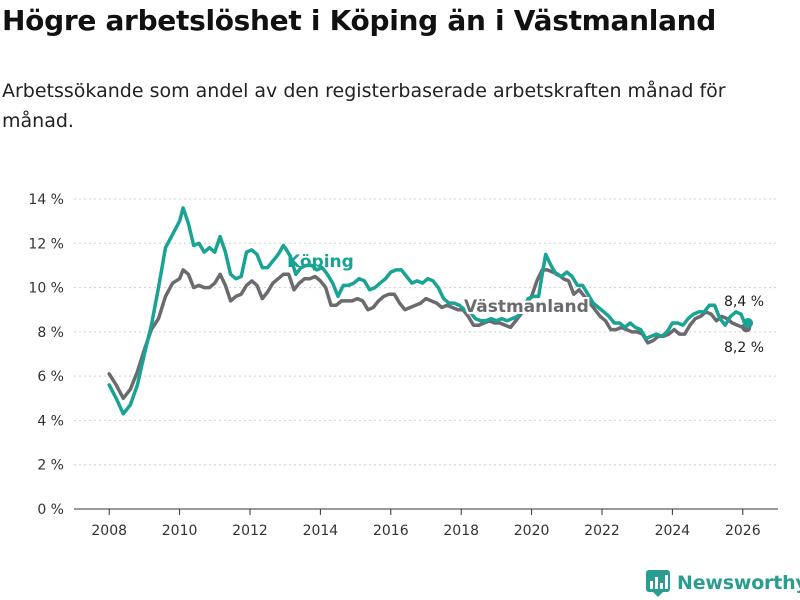 This screenshot has height=600, width=800. I want to click on series-label-koping: Köping, so click(320, 262).